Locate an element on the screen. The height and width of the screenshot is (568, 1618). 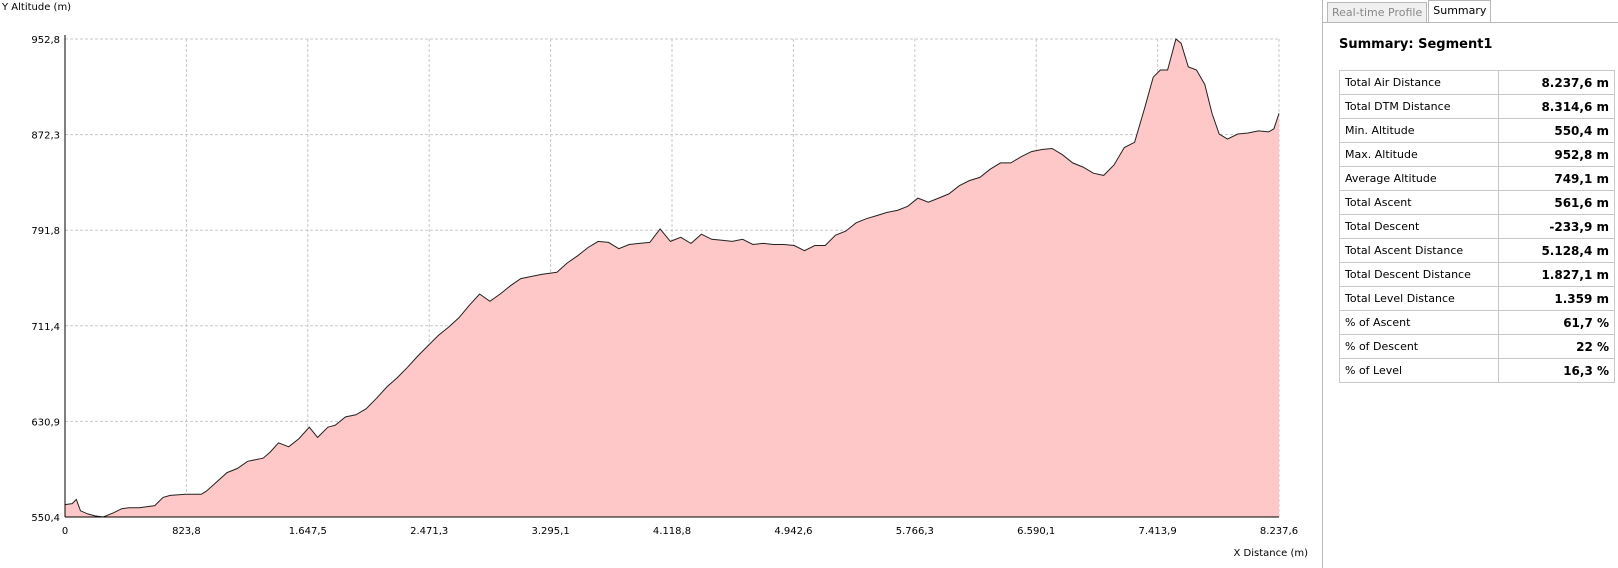
x-tick-label: 6.590,1 is located at coordinates (1036, 531).